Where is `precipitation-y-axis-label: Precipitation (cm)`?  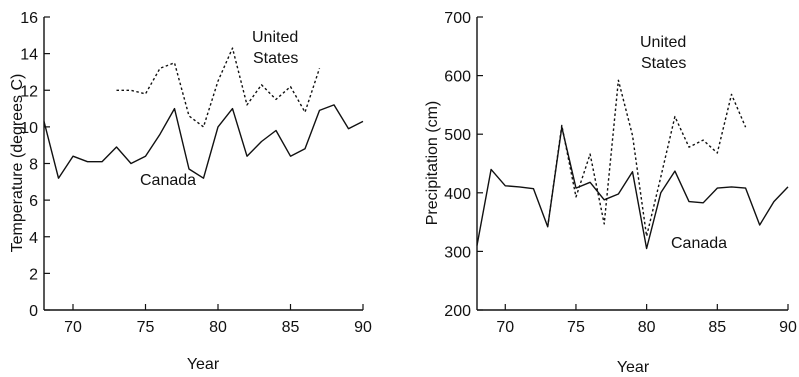 precipitation-y-axis-label: Precipitation (cm) is located at coordinates (432, 163).